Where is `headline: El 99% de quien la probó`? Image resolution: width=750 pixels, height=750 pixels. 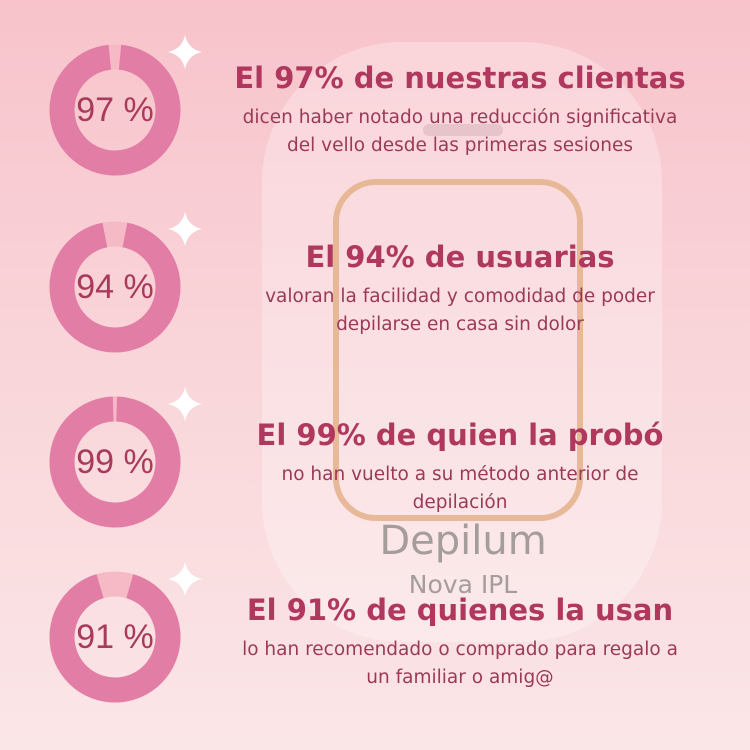 headline: El 99% de quien la probó is located at coordinates (460, 435).